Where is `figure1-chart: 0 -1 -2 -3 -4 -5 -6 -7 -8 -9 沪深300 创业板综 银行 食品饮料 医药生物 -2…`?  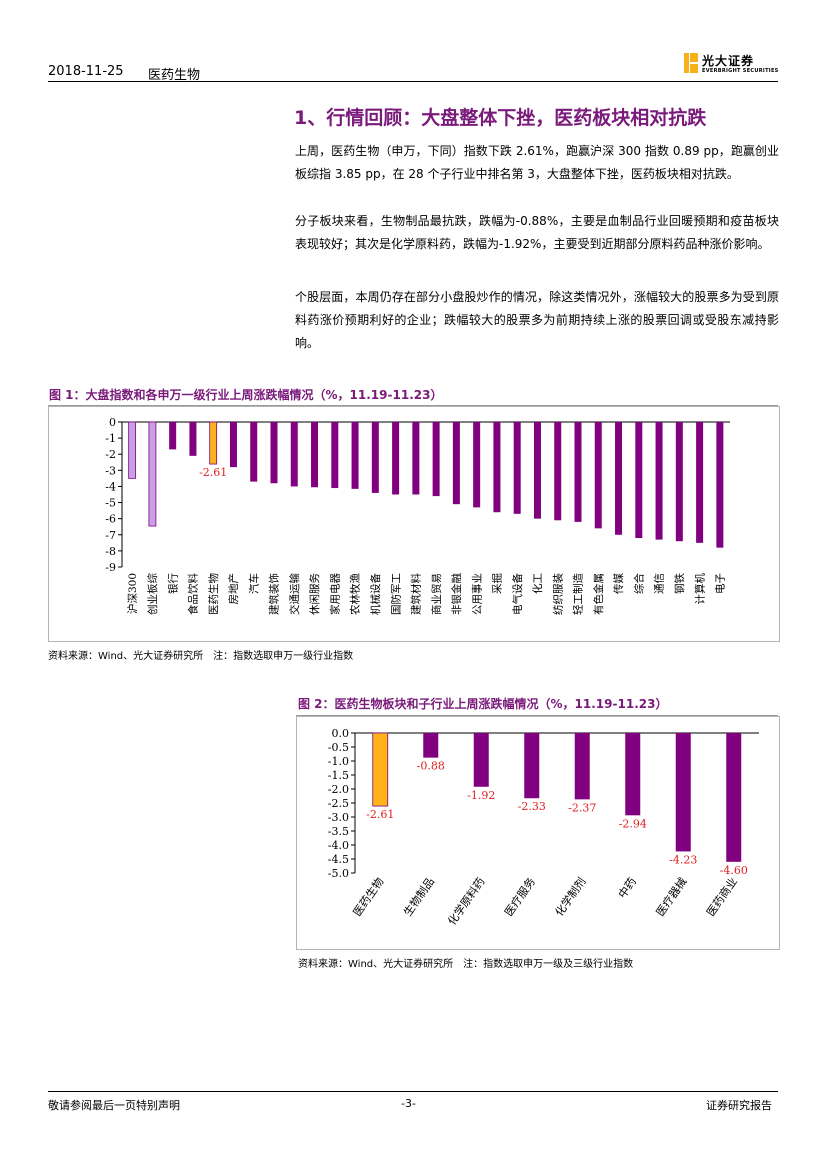 figure1-chart: 0 -1 -2 -3 -4 -5 -6 -7 -8 -9 沪深300 创业板综 银行 食品饮料 医药生物 -2… is located at coordinates (417, 515).